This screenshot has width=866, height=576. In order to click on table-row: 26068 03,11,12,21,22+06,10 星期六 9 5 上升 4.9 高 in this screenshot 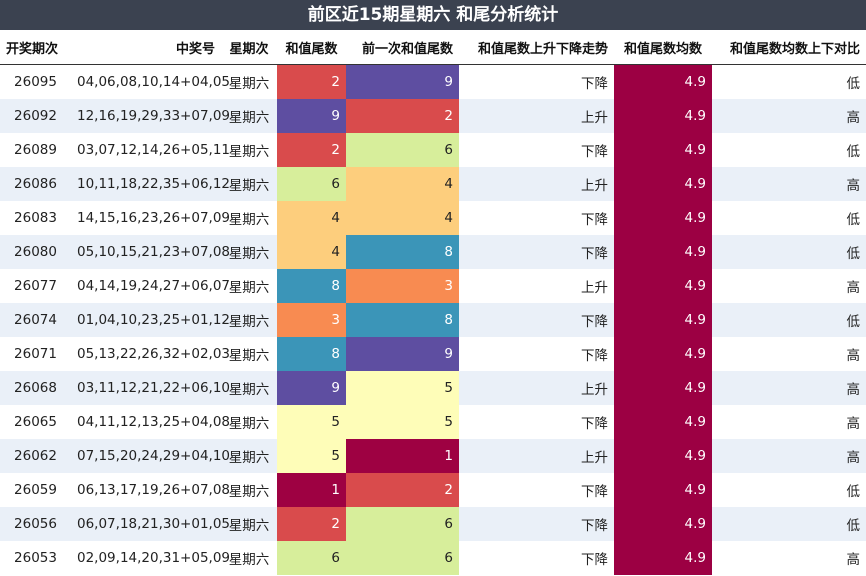, I will do `click(433, 388)`.